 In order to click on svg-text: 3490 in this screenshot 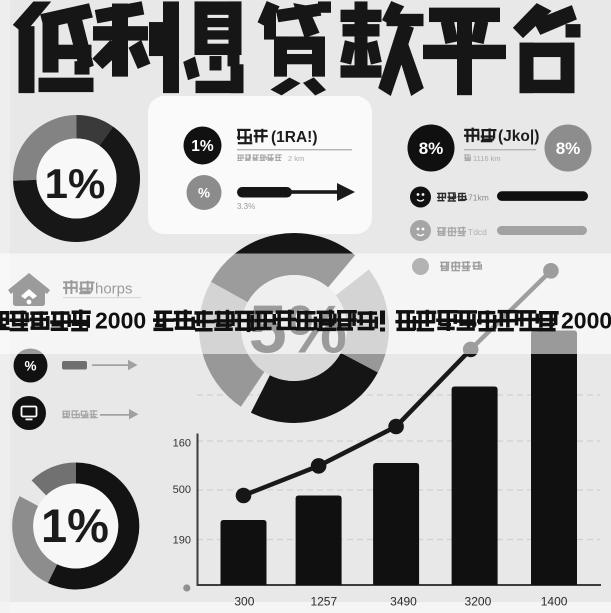, I will do `click(403, 602)`.